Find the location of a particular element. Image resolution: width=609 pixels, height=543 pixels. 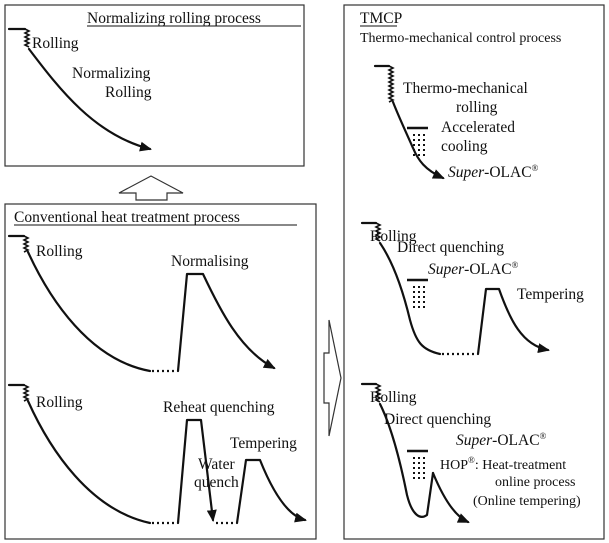

s1-cooling-curve is located at coordinates (418, 140).